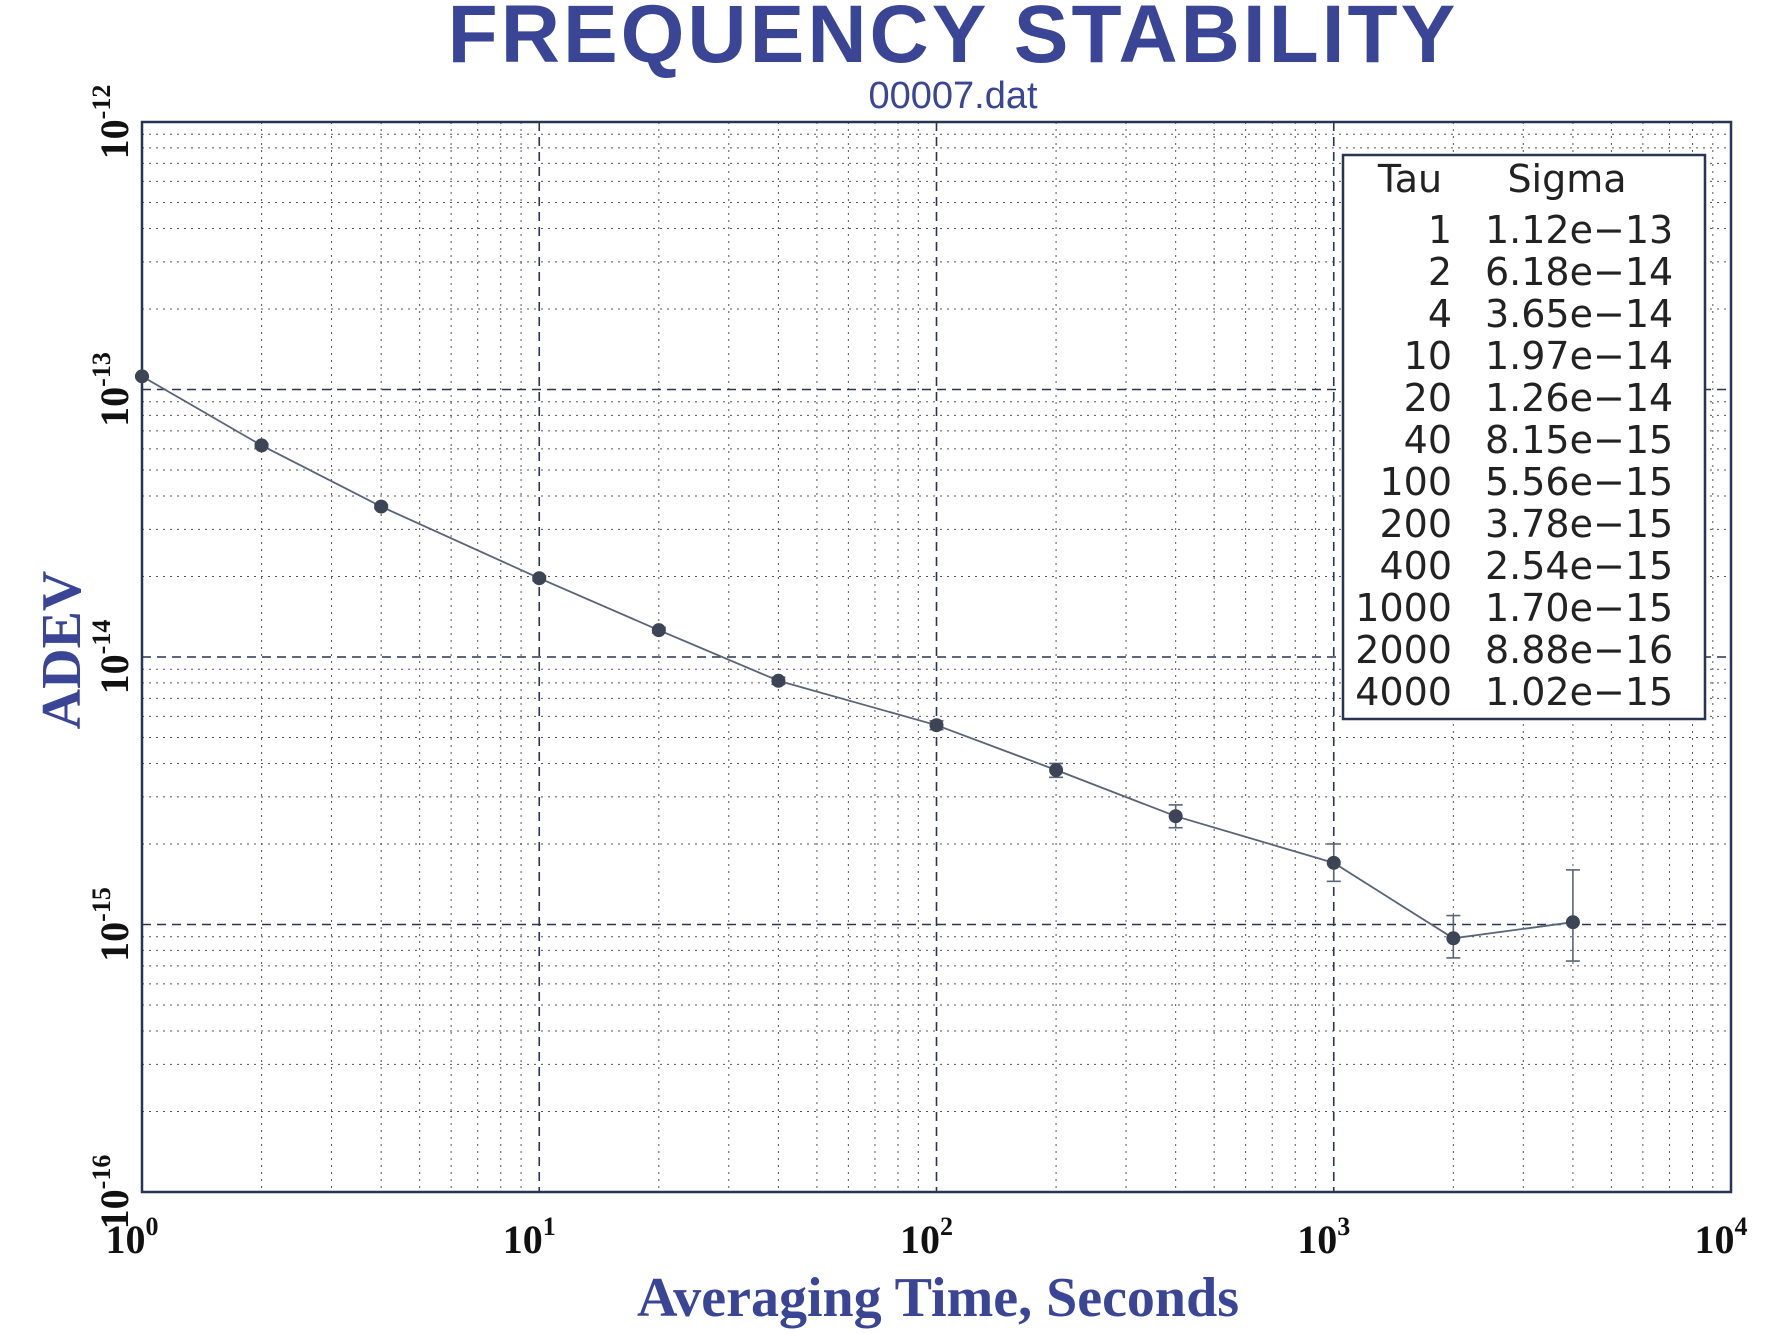 This screenshot has width=1778, height=1333. What do you see at coordinates (529, 1237) in the screenshot?
I see `x-tick-label: 10¹` at bounding box center [529, 1237].